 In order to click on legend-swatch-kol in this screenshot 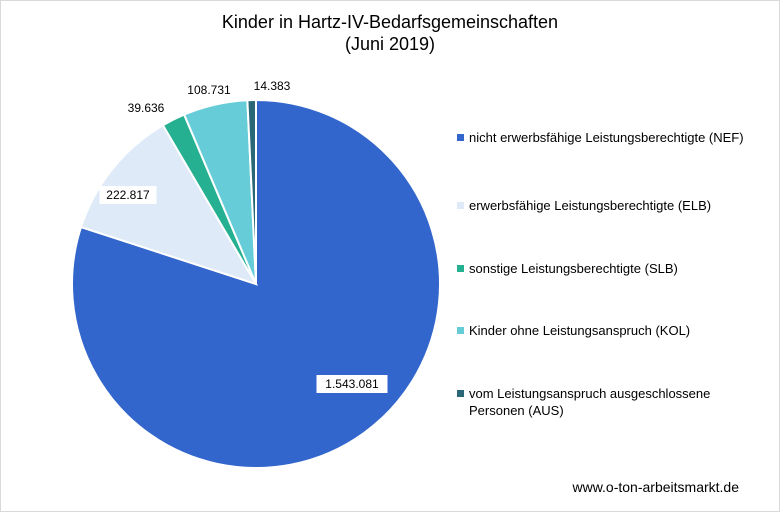, I will do `click(460, 330)`.